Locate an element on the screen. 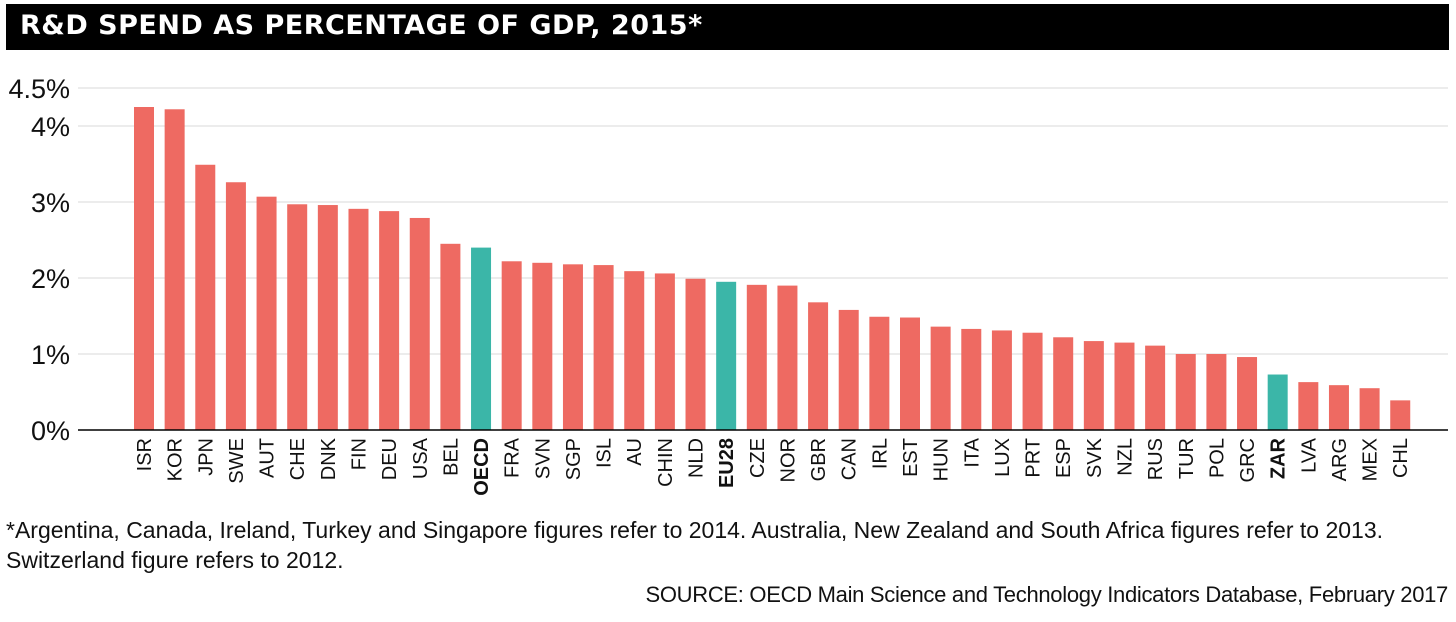 The image size is (1456, 622). y-tick-label: 0% is located at coordinates (50, 431).